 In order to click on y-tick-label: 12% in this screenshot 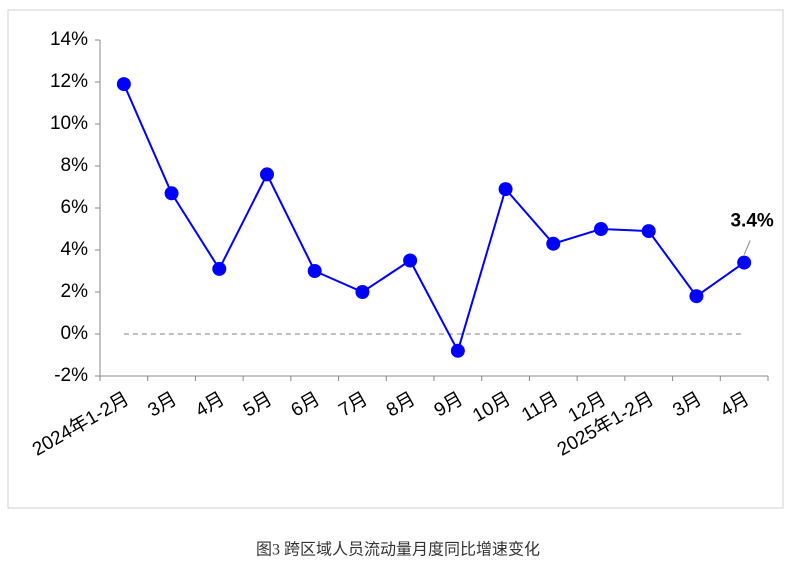, I will do `click(69, 81)`.